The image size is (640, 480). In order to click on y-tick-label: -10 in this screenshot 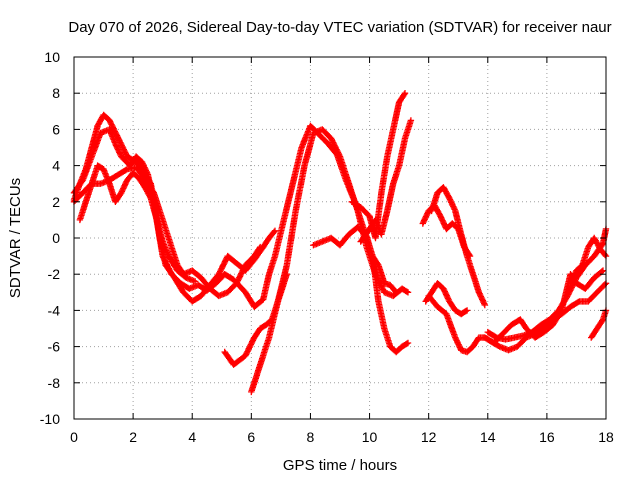, I will do `click(50, 419)`.